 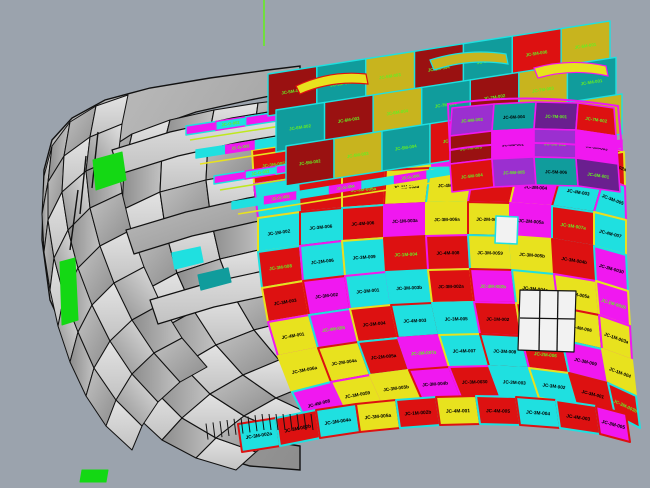 I want to click on panel-label: JC-3M-004a, so click(x=338, y=422).